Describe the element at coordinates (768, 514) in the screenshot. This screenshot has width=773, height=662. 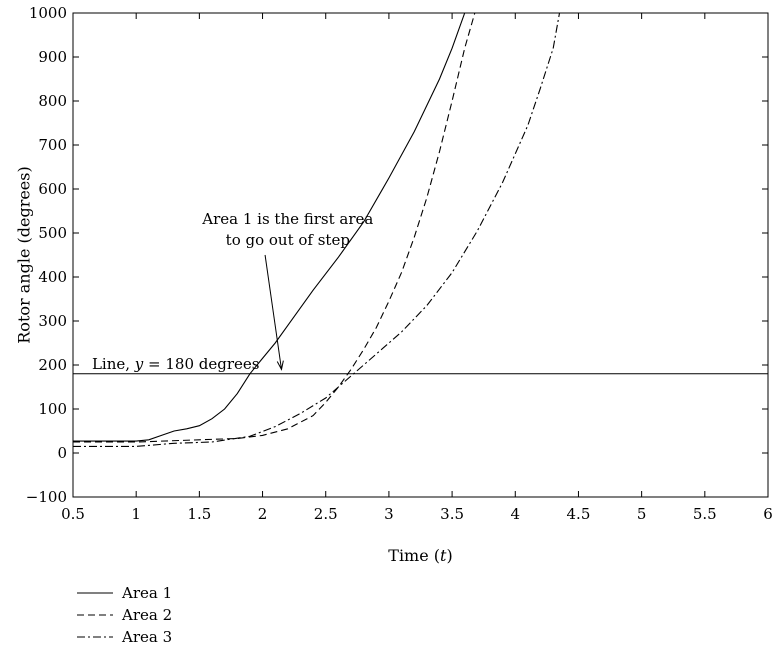
I see `x-tick-label: 6` at that location.